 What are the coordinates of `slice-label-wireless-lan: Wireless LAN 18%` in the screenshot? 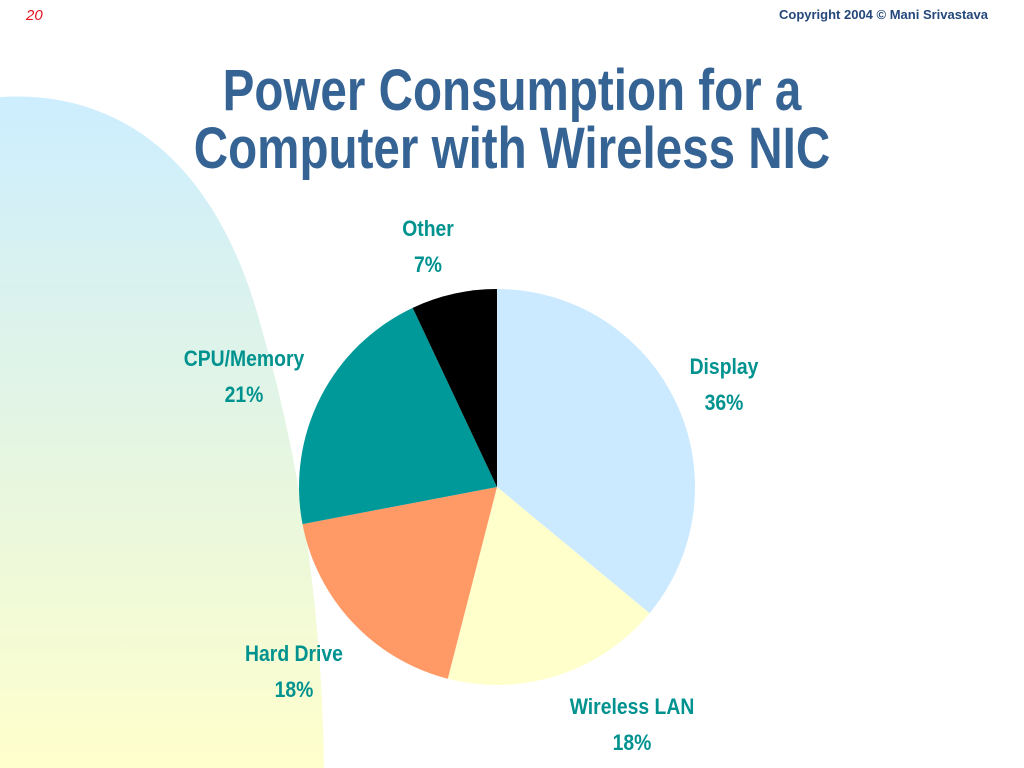 It's located at (632, 725).